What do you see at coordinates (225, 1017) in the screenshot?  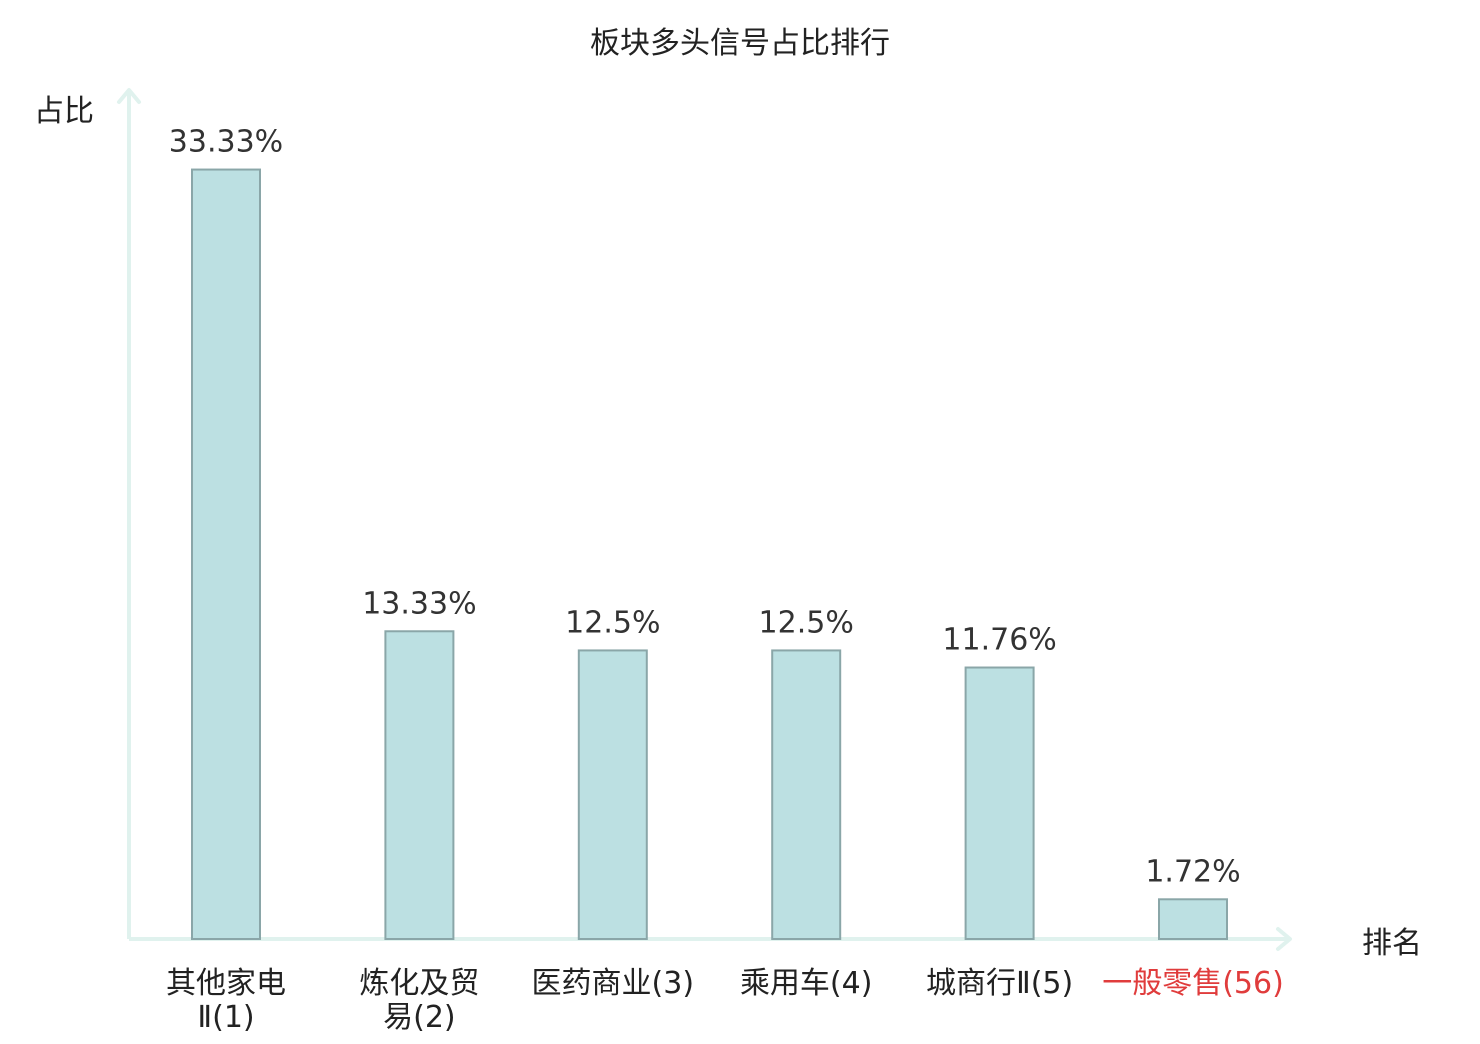 I see `category-tick-label: Ⅱ(1)` at bounding box center [225, 1017].